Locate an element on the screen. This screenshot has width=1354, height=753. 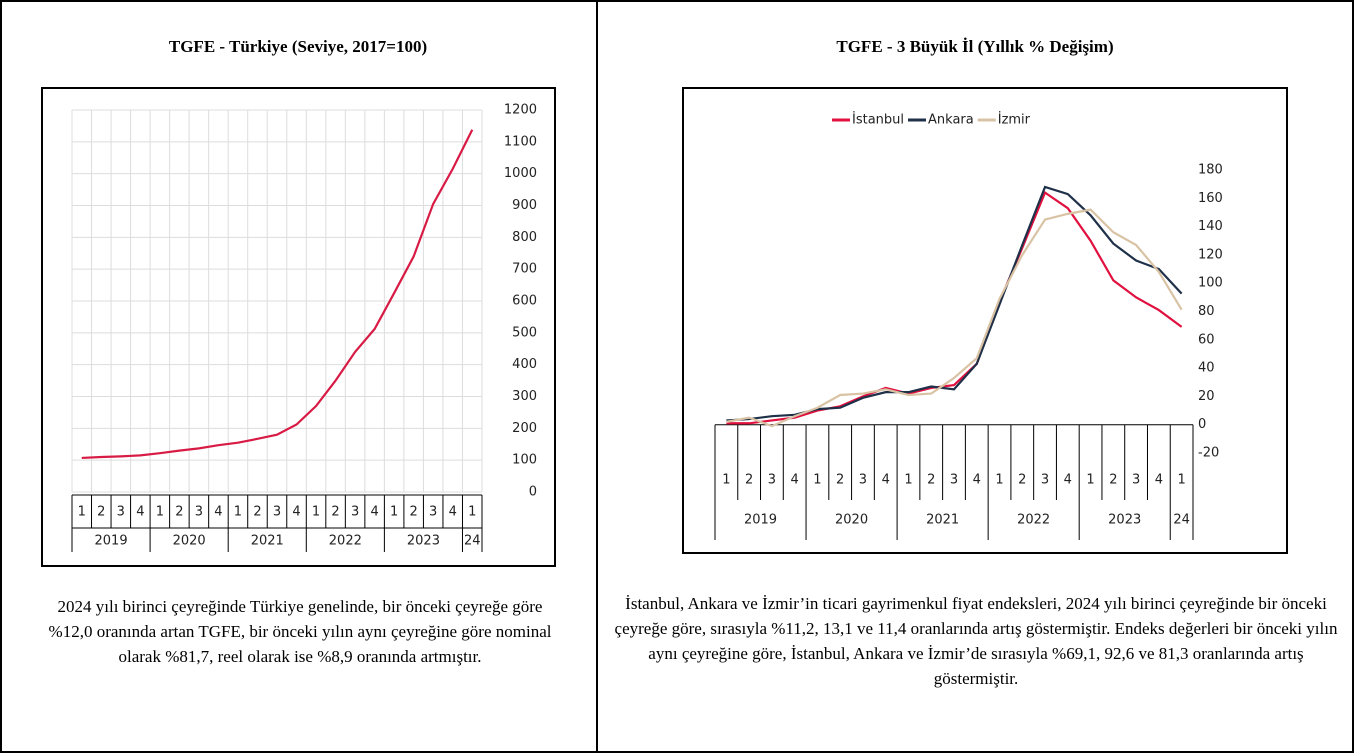
y-tick-label: 200 is located at coordinates (524, 428).